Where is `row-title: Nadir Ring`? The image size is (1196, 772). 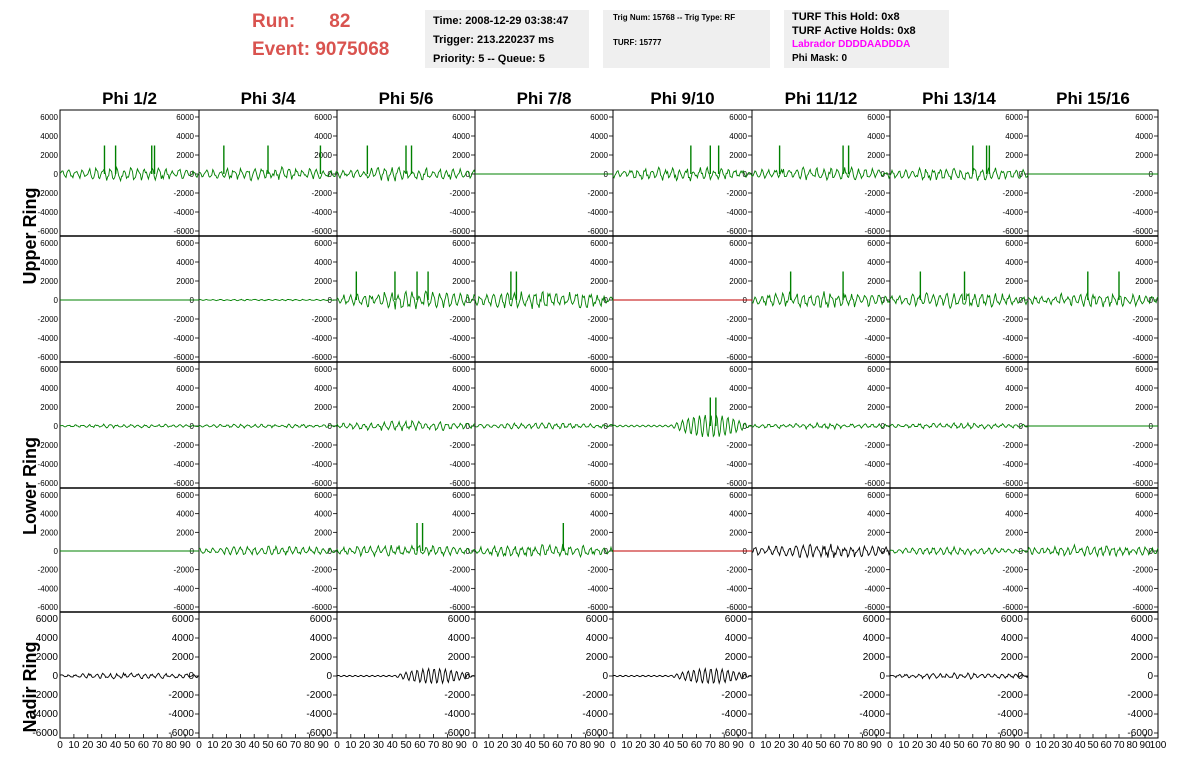 row-title: Nadir Ring is located at coordinates (30, 686).